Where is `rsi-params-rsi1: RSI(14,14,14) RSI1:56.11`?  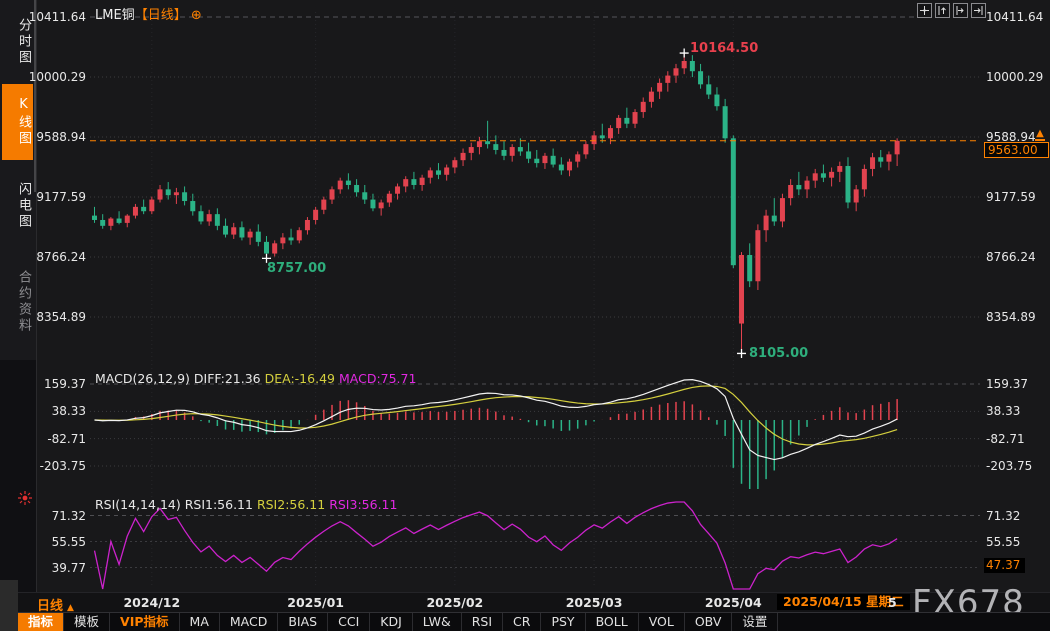
rsi-params-rsi1: RSI(14,14,14) RSI1:56.11 is located at coordinates (174, 504).